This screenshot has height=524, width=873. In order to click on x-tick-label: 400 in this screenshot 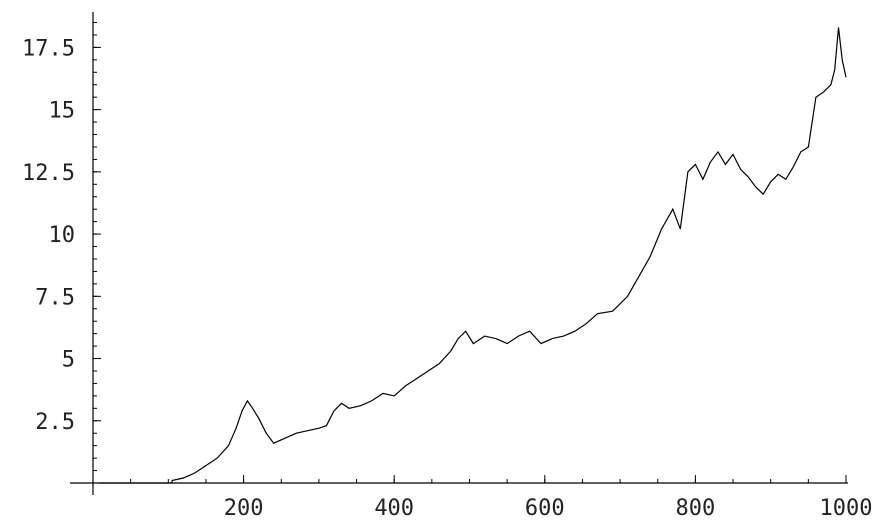, I will do `click(394, 508)`.